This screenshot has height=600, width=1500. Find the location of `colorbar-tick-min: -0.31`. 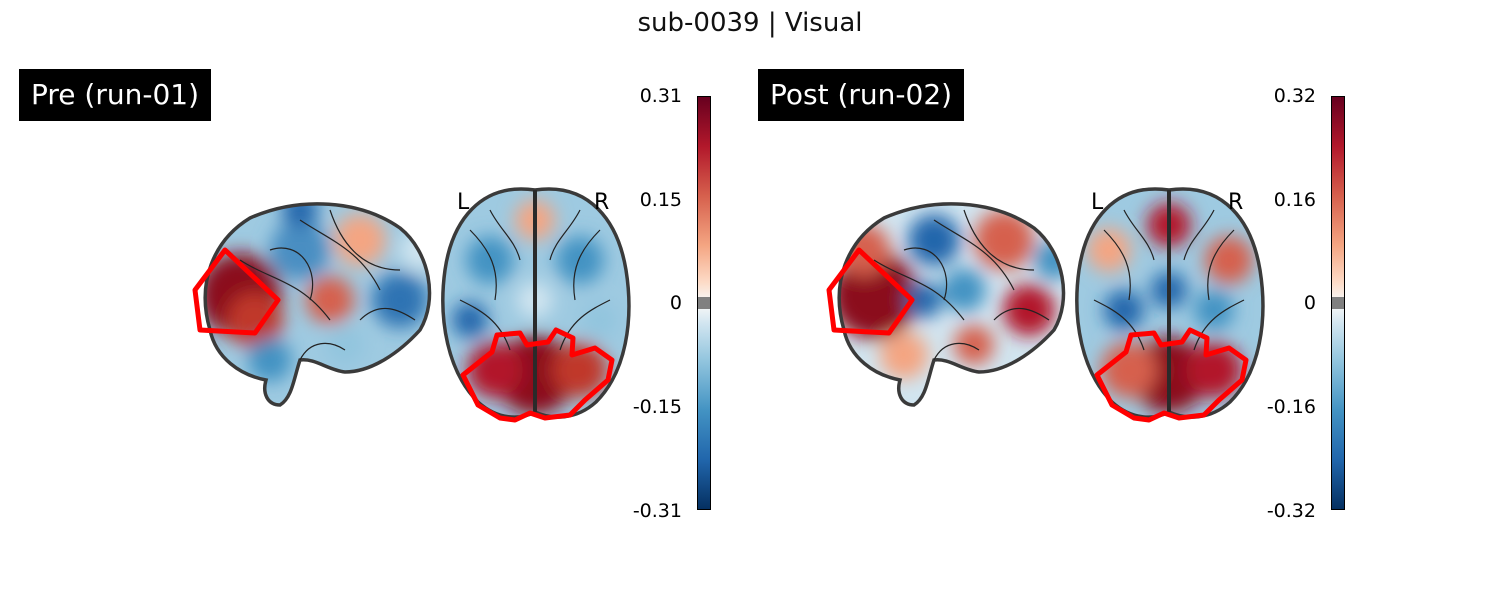

colorbar-tick-min: -0.31 is located at coordinates (657, 511).